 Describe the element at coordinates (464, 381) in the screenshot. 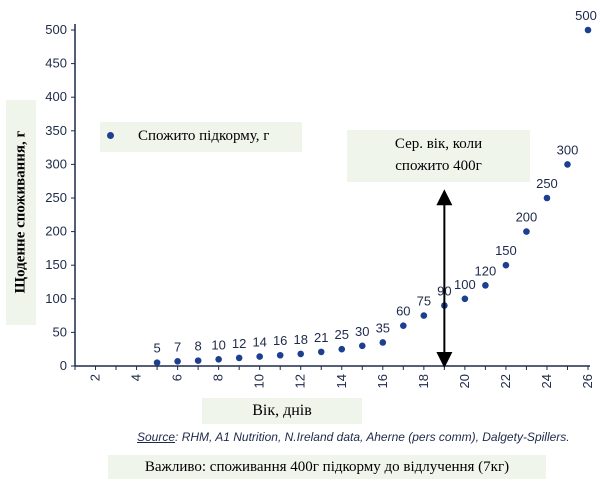

I see `x-tick-label: 20` at that location.